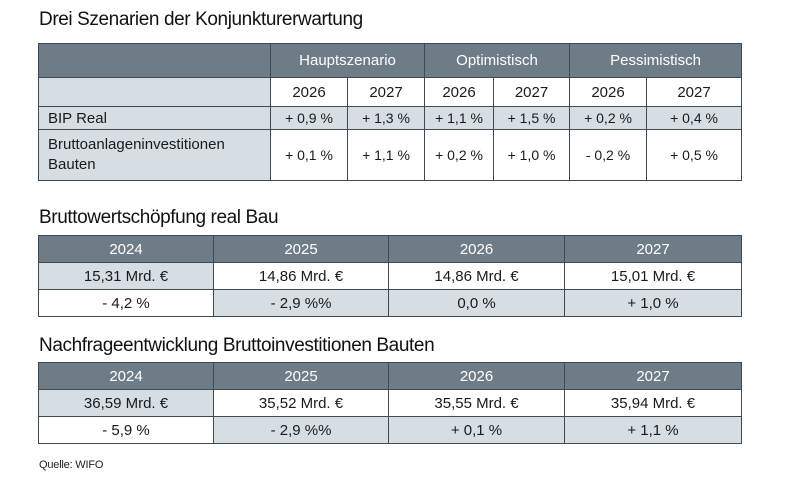 The height and width of the screenshot is (494, 785). Describe the element at coordinates (154, 155) in the screenshot. I see `row-label-bauinvestitionen: Bruttoanlageninvestitionen Bauten` at that location.